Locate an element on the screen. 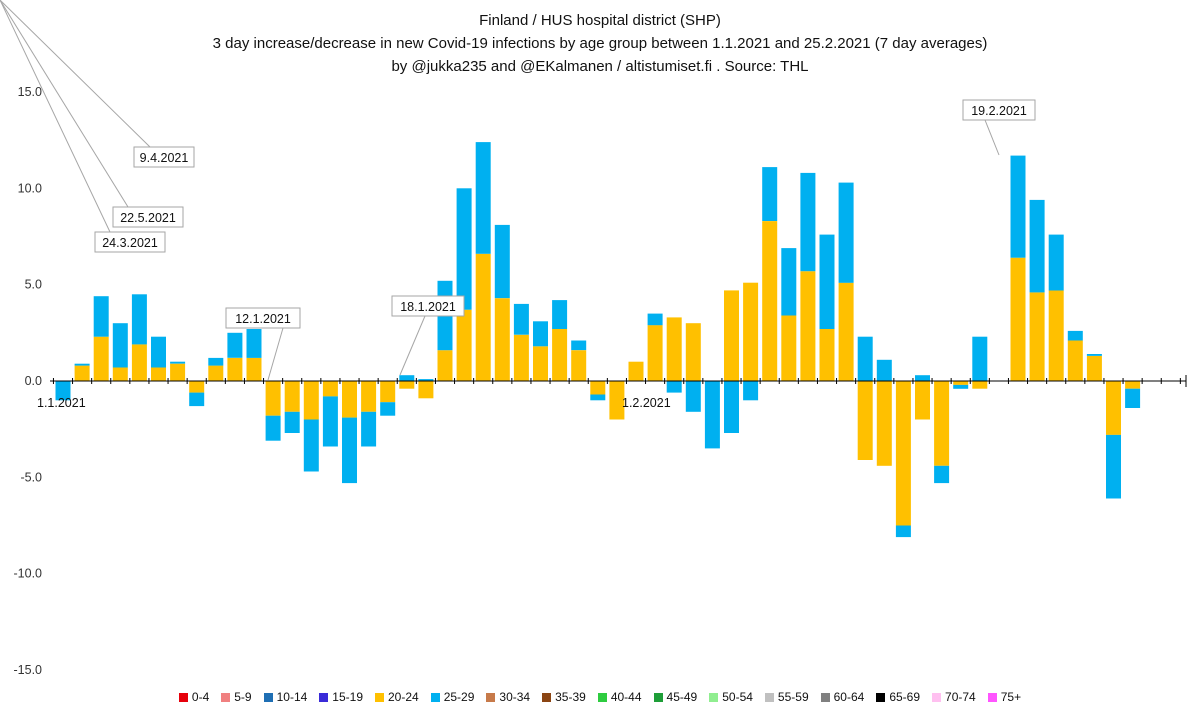 This screenshot has width=1200, height=717. callout-label: 18.1.2021 is located at coordinates (428, 307).